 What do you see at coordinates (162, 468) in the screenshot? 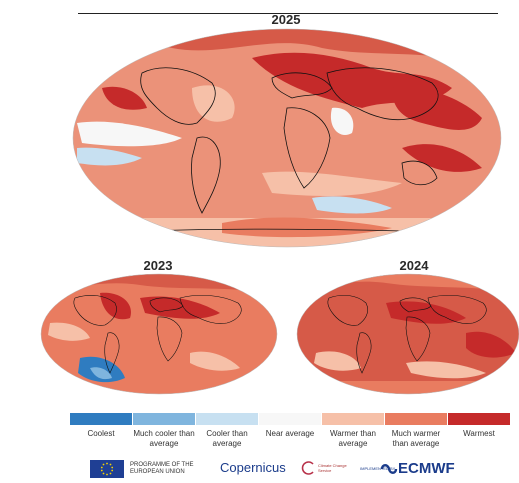
I see `eu-programme-text: PROGRAMME OF THE EUROPEAN UNION` at bounding box center [162, 468].